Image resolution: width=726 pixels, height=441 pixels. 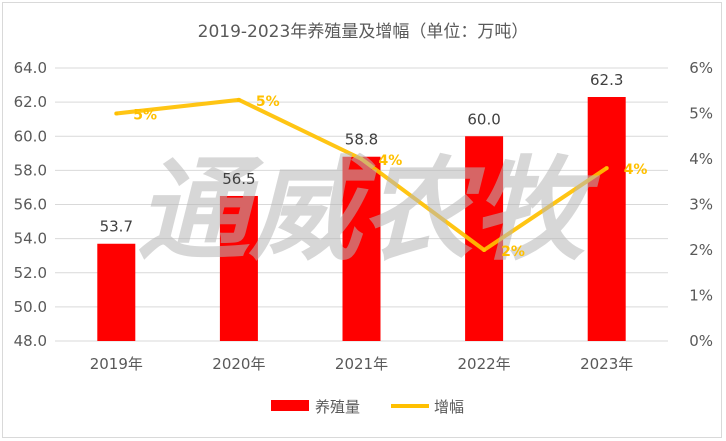 What do you see at coordinates (290, 405) in the screenshot?
I see `legend-swatch-bar` at bounding box center [290, 405].